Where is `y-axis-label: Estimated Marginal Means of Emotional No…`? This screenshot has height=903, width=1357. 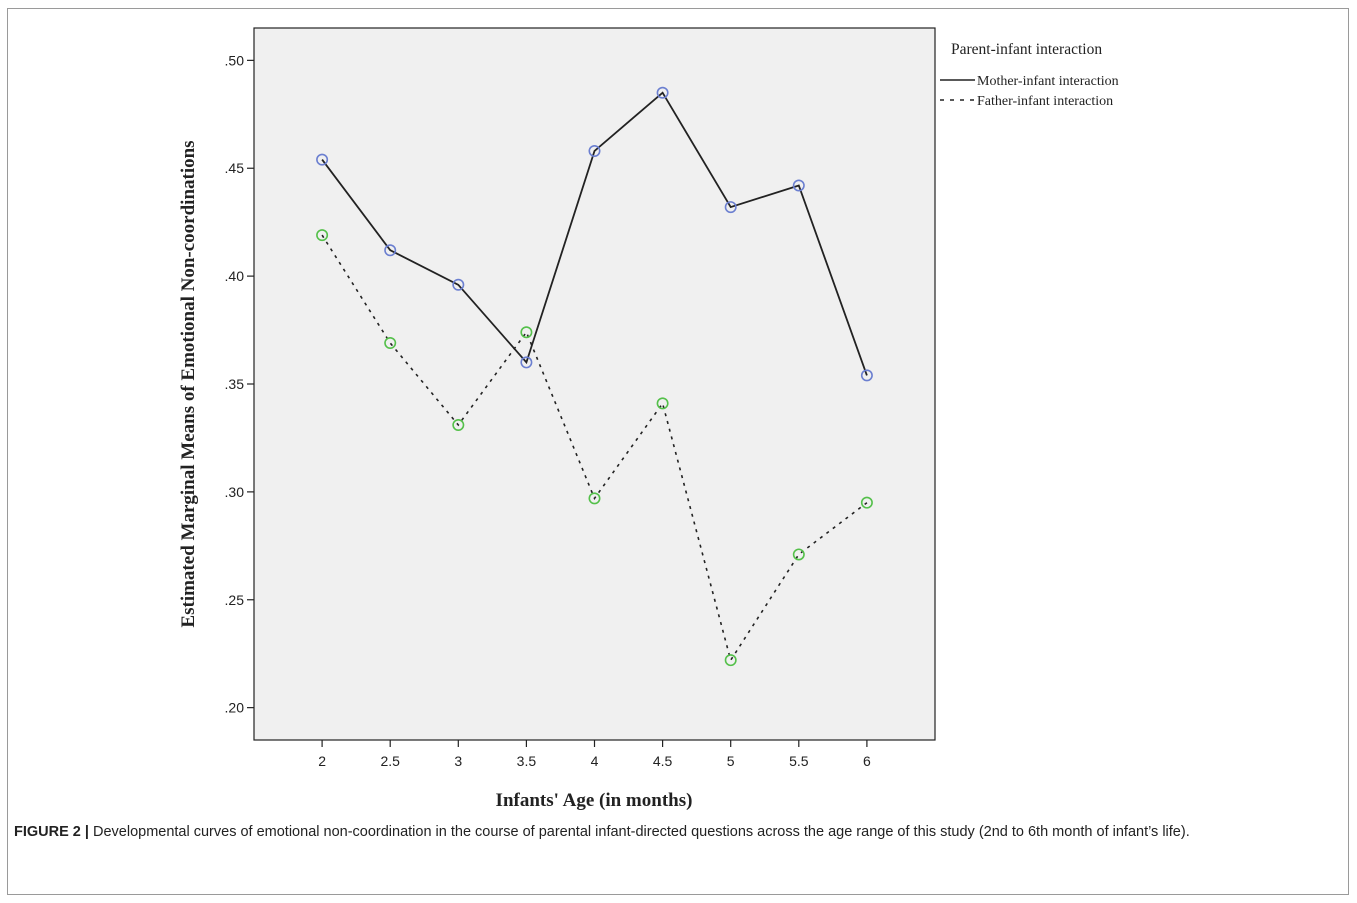 y-axis-label: Estimated Marginal Means of Emotional No… is located at coordinates (188, 383).